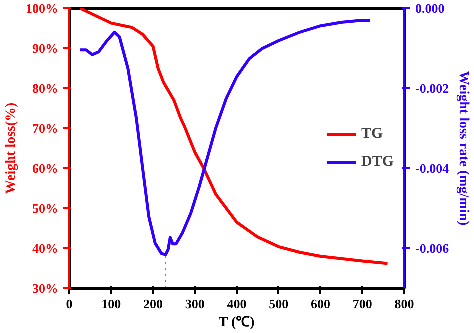  What do you see at coordinates (11, 148) in the screenshot?
I see `y-axis-title: Weight loss(%)` at bounding box center [11, 148].